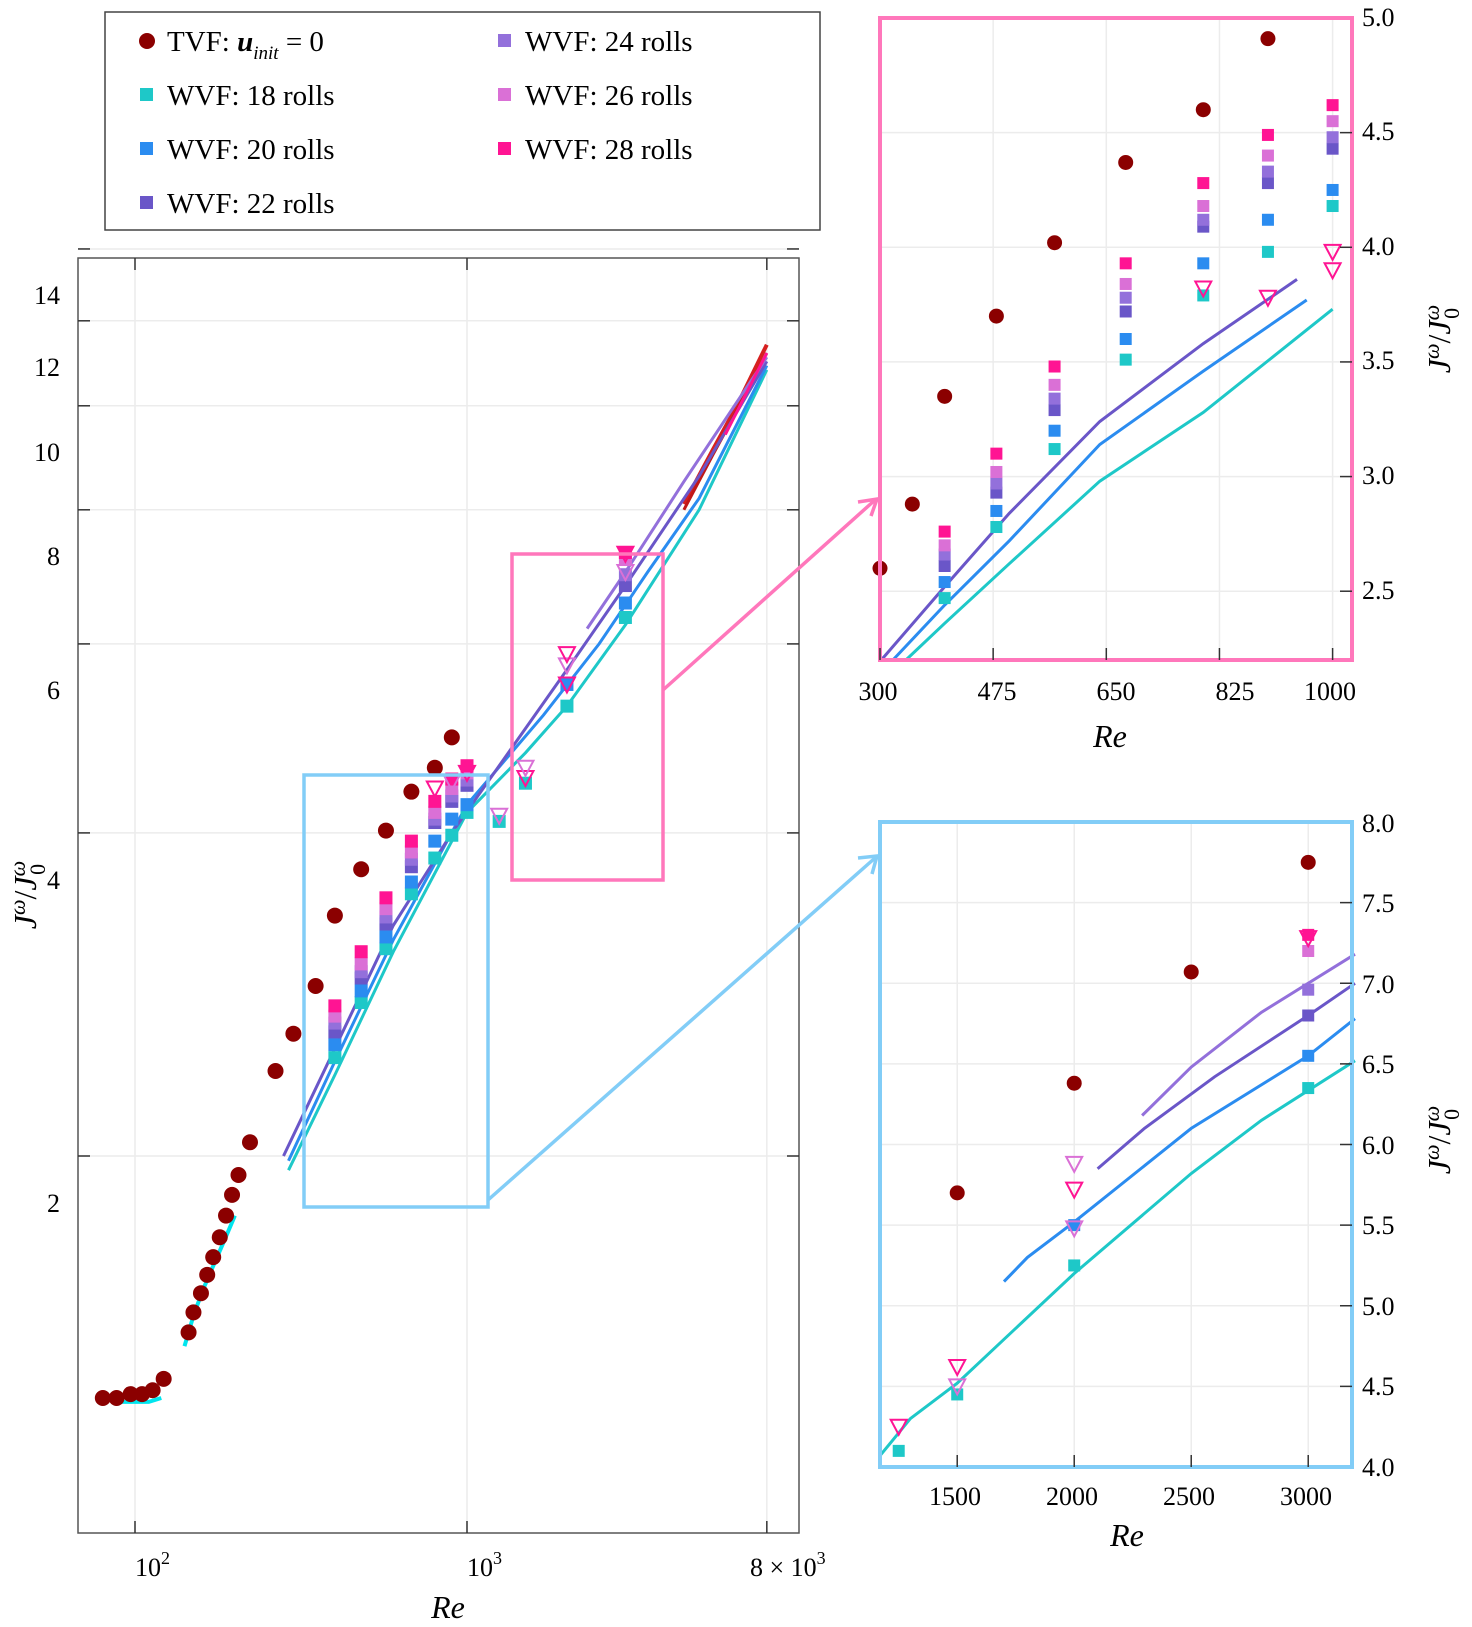  What do you see at coordinates (386, 909) in the screenshot?
I see `main-point-wvf26` at bounding box center [386, 909].